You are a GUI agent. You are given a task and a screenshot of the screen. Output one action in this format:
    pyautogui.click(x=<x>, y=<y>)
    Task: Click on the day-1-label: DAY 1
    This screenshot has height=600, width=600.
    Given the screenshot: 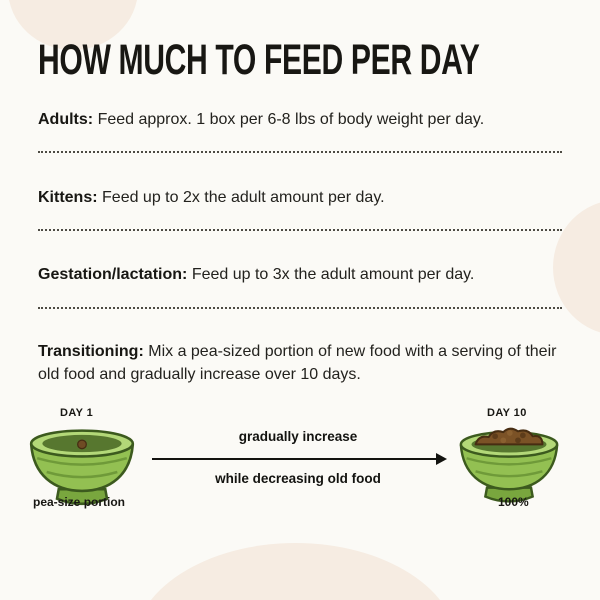 What is the action you would take?
    pyautogui.click(x=77, y=413)
    